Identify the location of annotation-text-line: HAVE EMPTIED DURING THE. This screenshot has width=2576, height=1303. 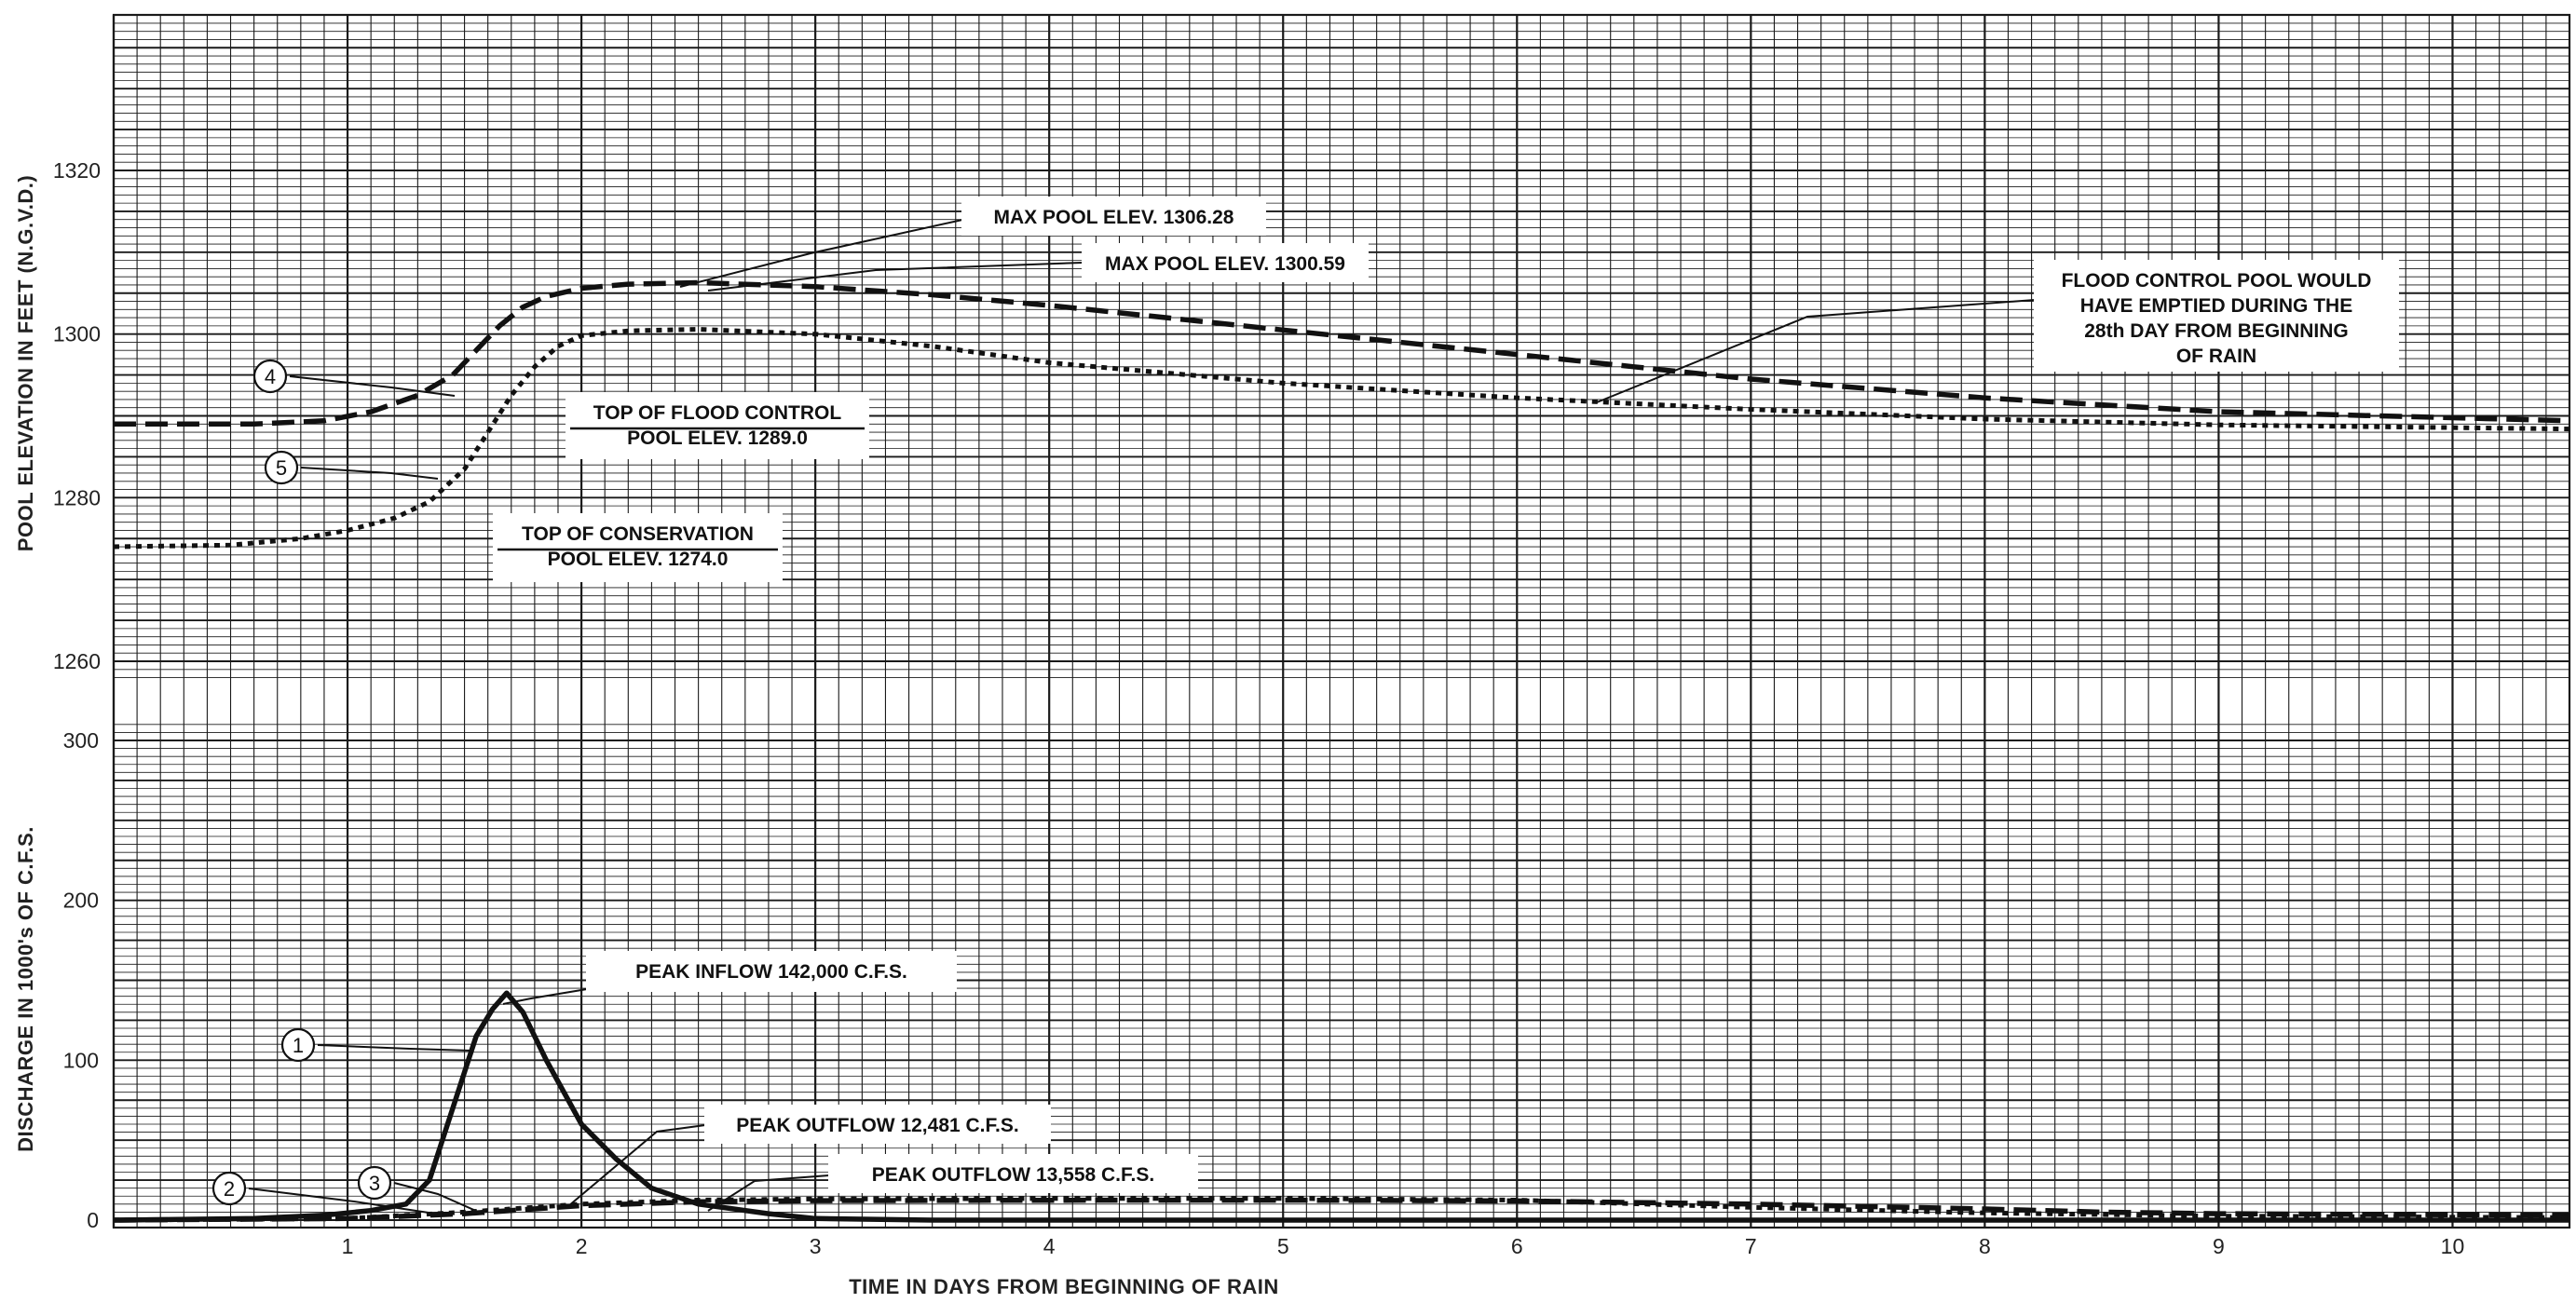
(2216, 306).